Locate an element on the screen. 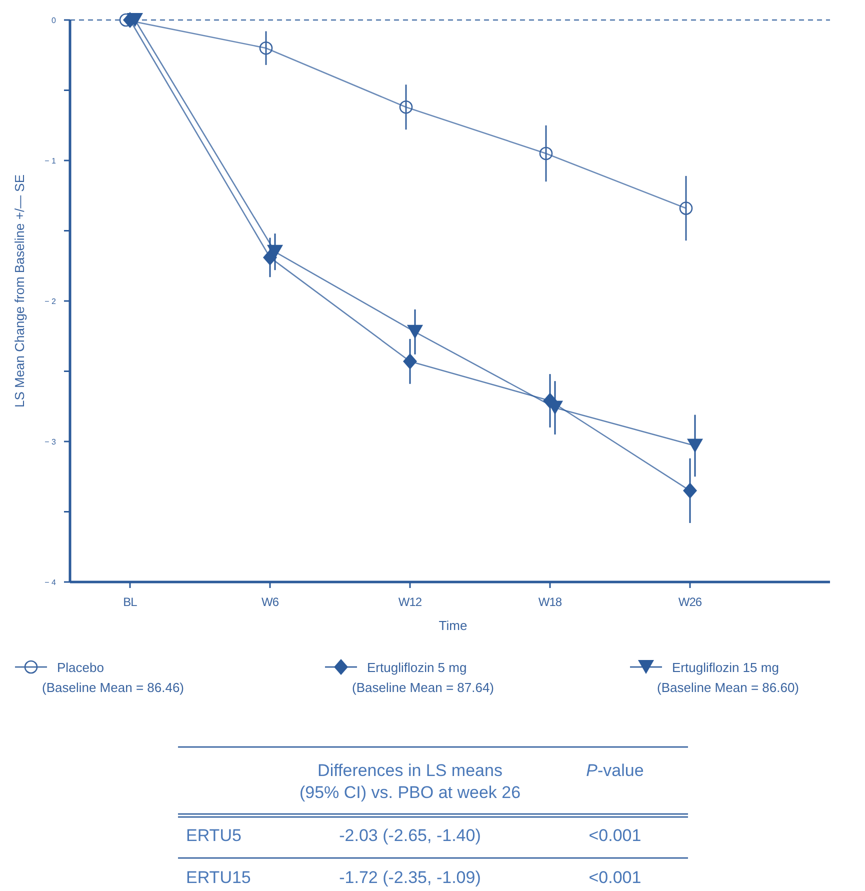  x-tick-label: W6 is located at coordinates (271, 602).